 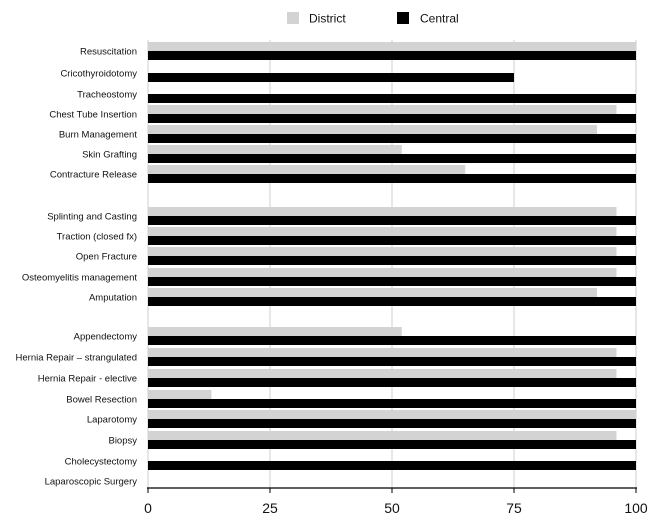 What do you see at coordinates (101, 400) in the screenshot?
I see `category-label-bowel-resection: Bowel Resection` at bounding box center [101, 400].